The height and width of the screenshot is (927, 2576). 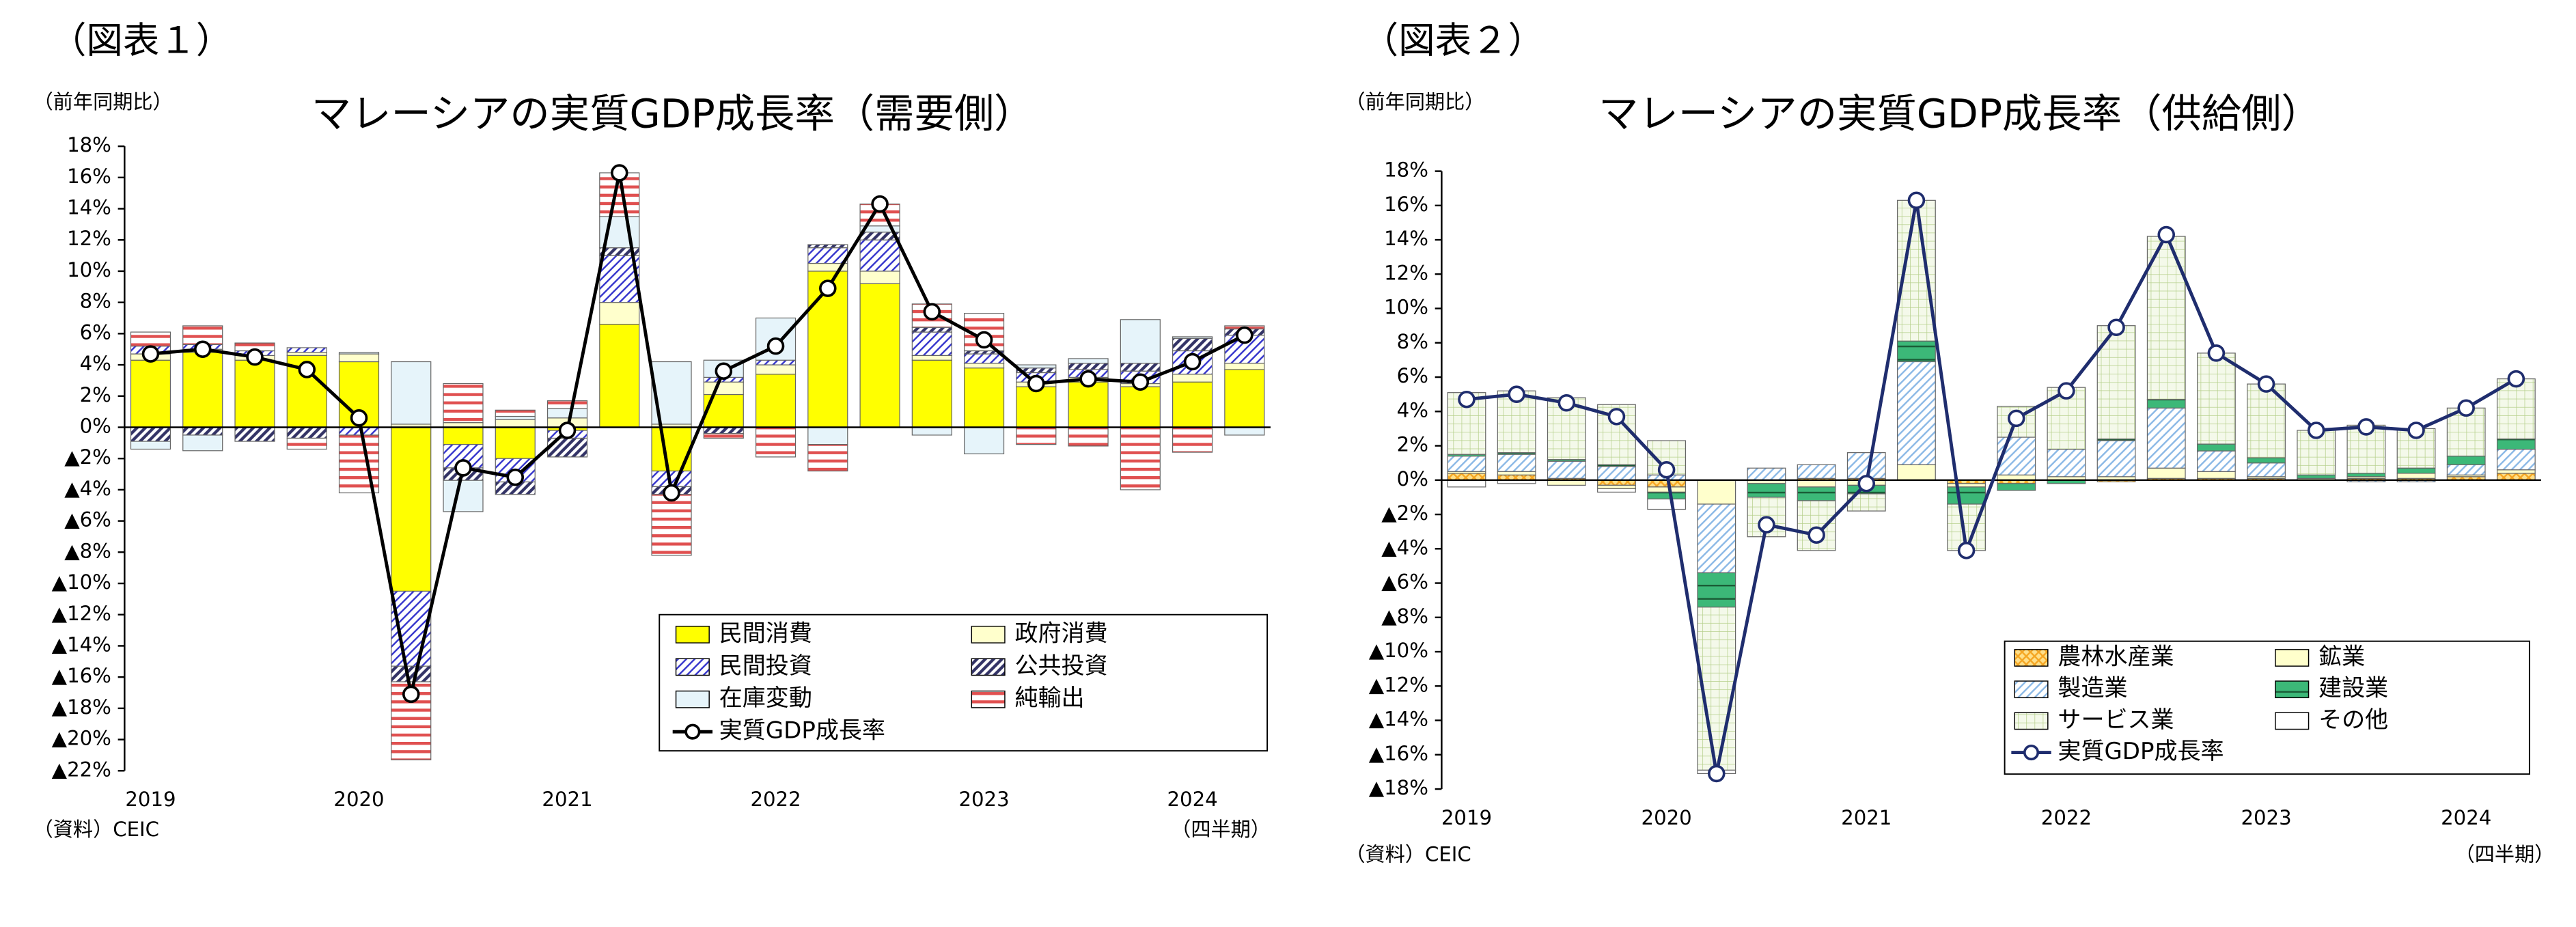 What do you see at coordinates (1408, 854) in the screenshot?
I see `source: （資料）CEIC` at bounding box center [1408, 854].